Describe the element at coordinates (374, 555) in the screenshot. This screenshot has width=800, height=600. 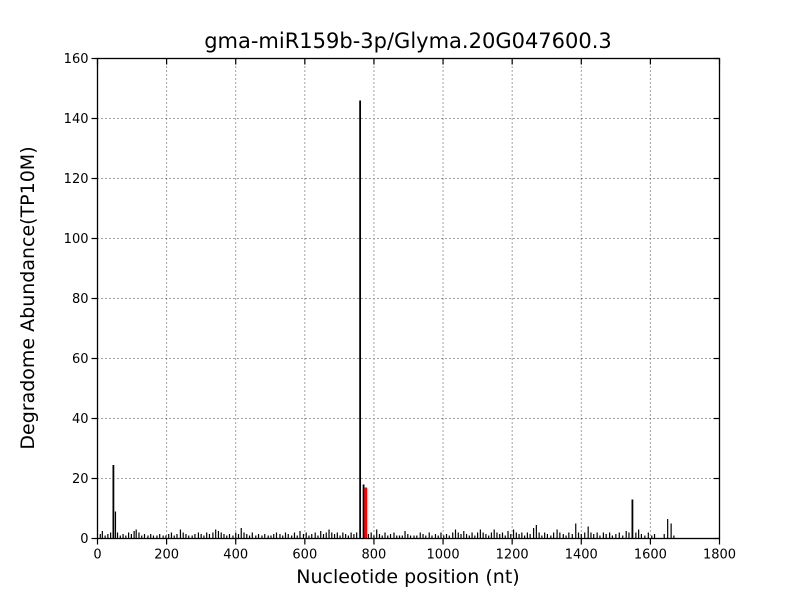
I see `x-tick-label: 800` at that location.